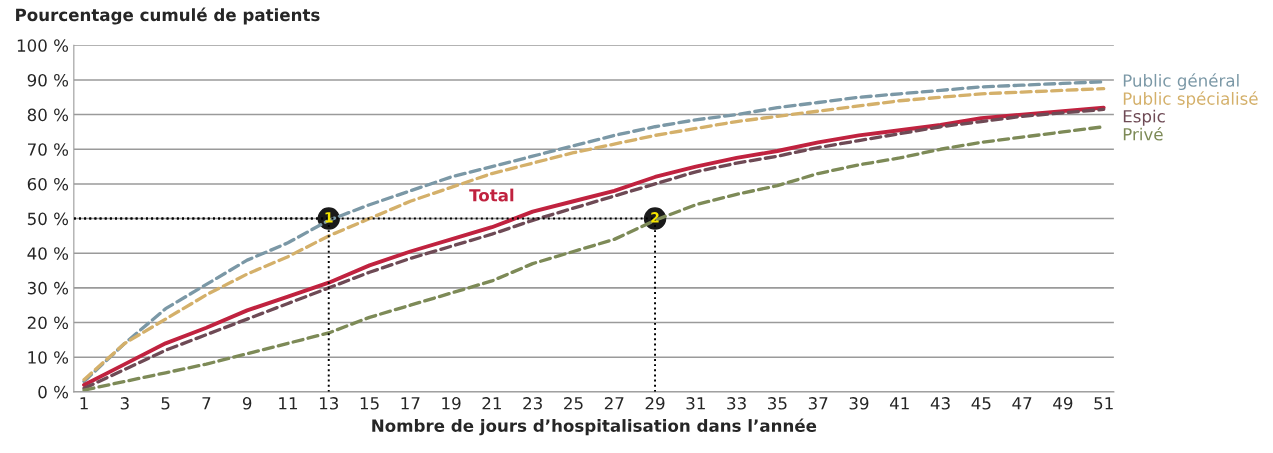 The width and height of the screenshot is (1273, 453). What do you see at coordinates (410, 403) in the screenshot?
I see `x-tick-label: 17` at bounding box center [410, 403].